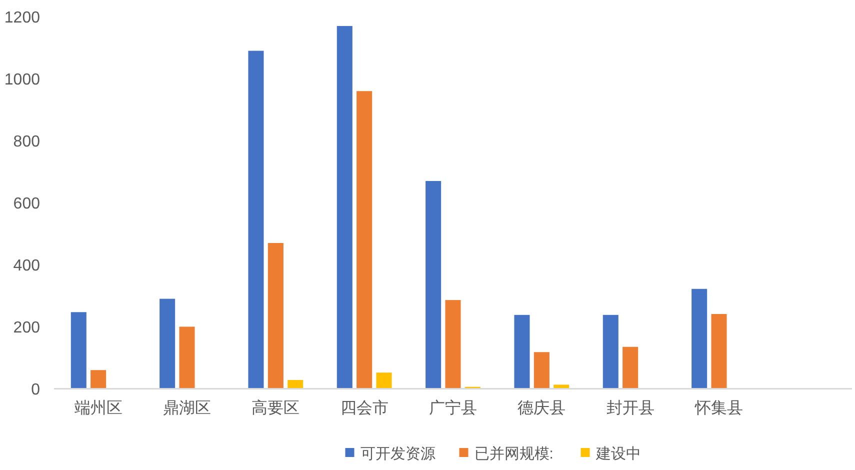  What do you see at coordinates (26, 327) in the screenshot?
I see `y-tick-label: 200` at bounding box center [26, 327].